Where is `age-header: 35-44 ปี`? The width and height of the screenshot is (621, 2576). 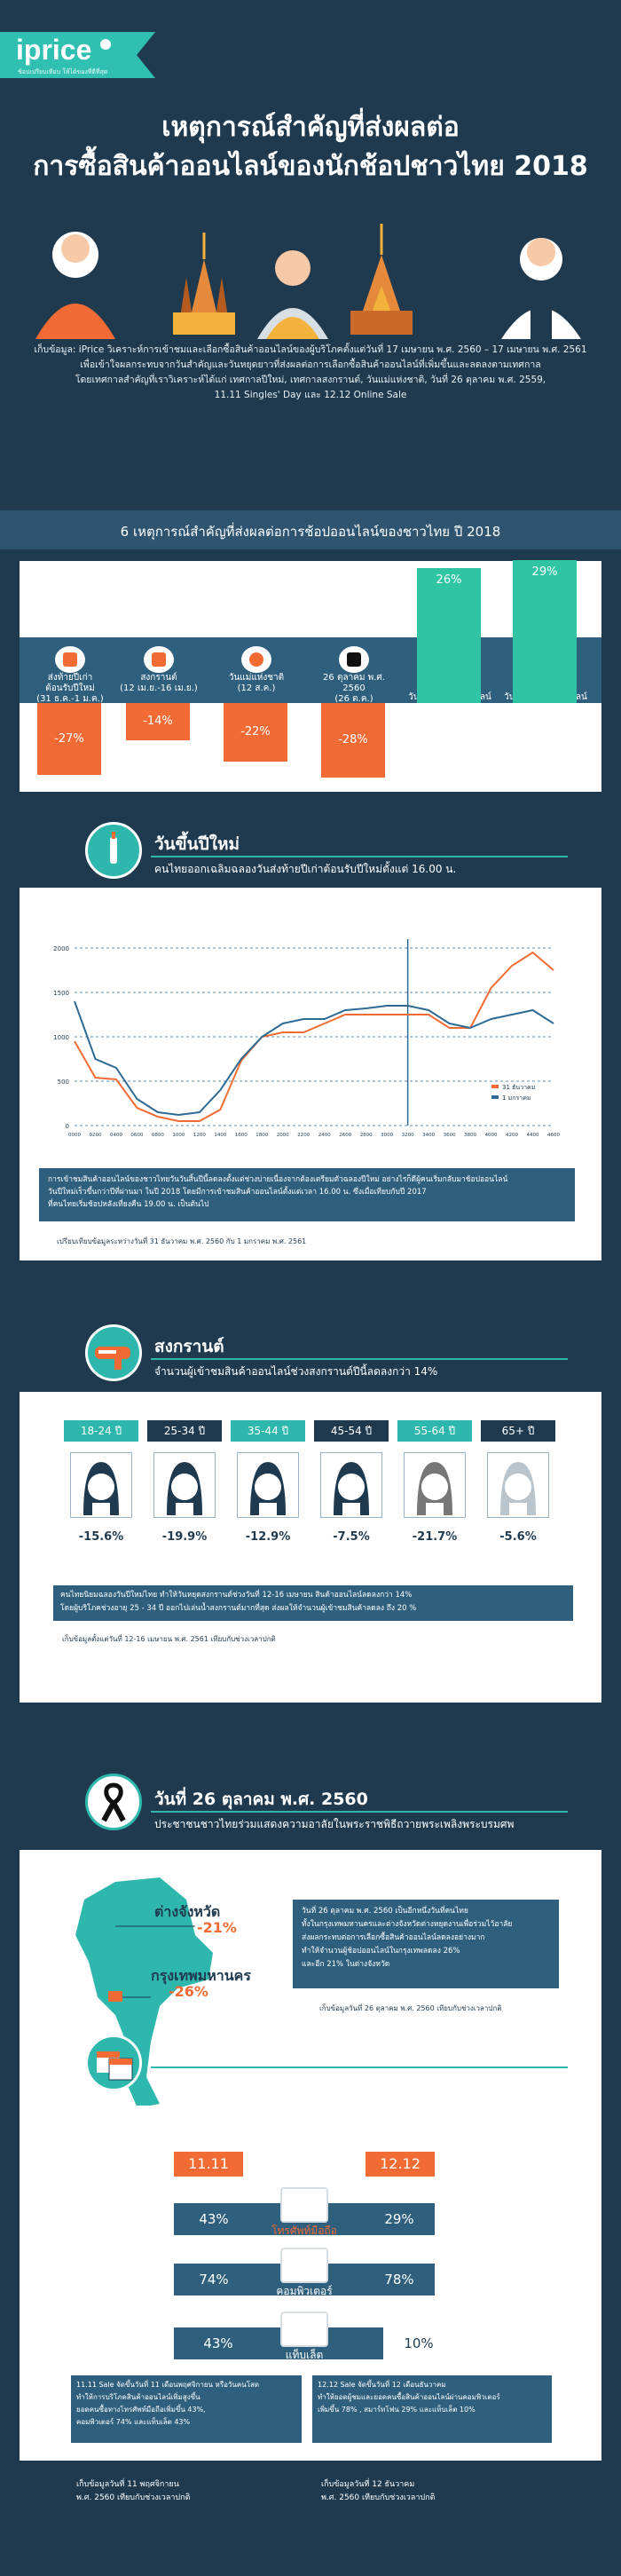 age-header: 35-44 ปี is located at coordinates (268, 1431).